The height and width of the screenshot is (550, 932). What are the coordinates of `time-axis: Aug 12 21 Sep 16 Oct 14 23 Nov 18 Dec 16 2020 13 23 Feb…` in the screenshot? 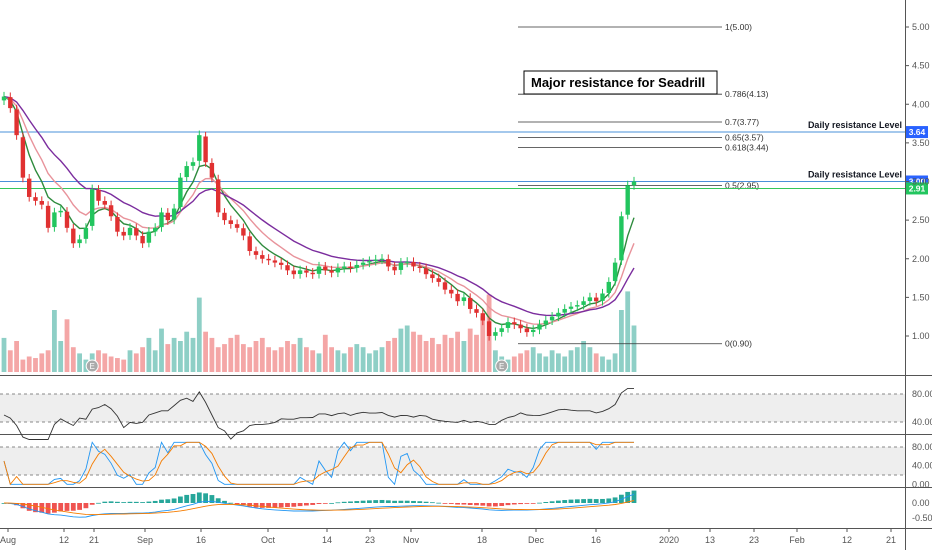 It's located at (448, 536).